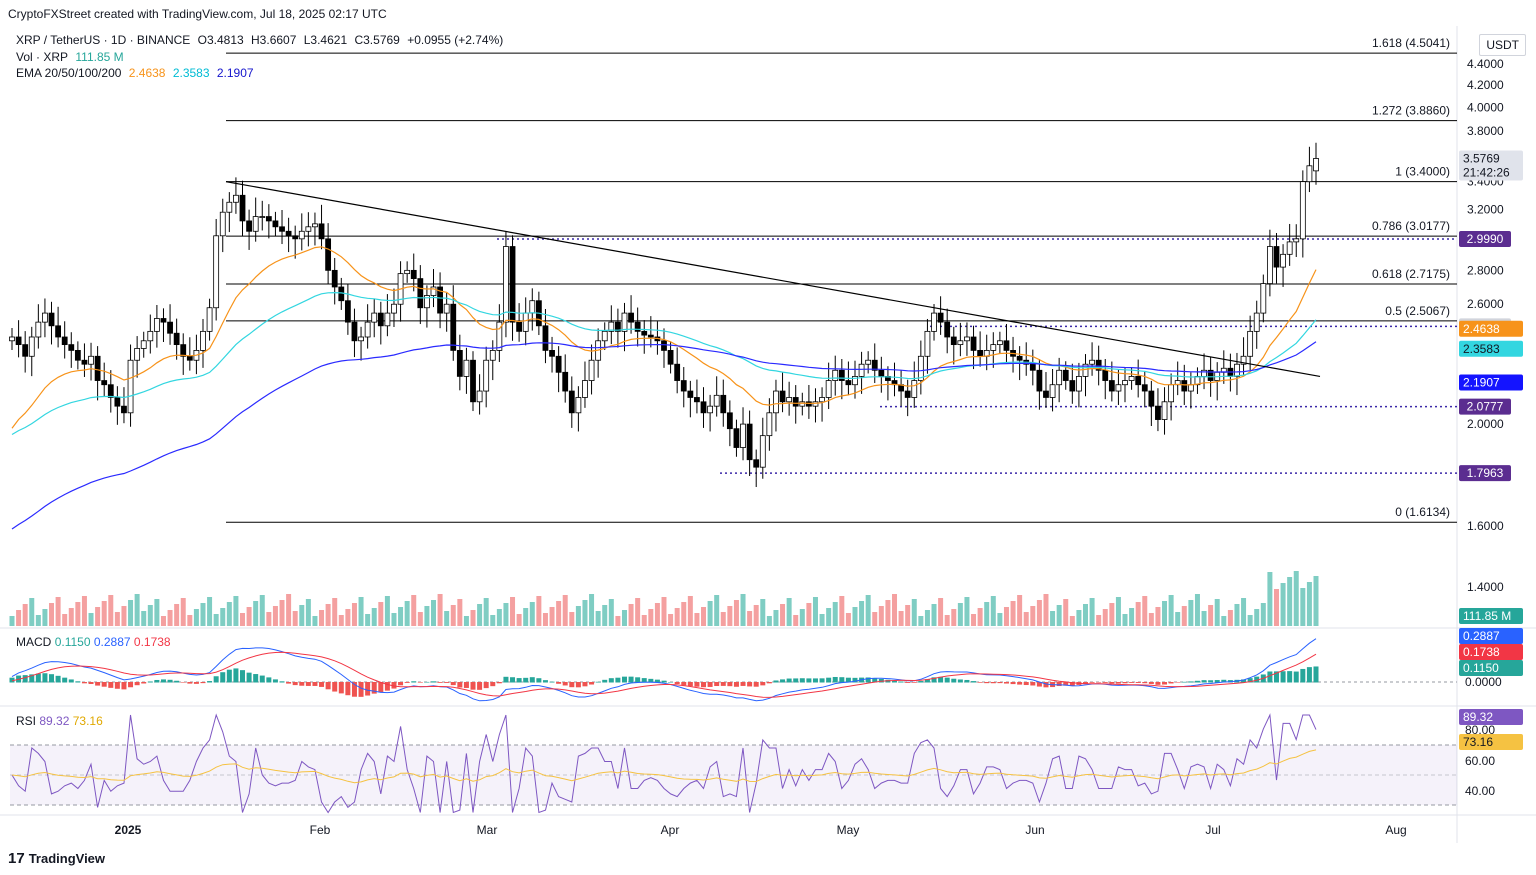  Describe the element at coordinates (1212, 830) in the screenshot. I see `x-tick-label: Jul` at that location.